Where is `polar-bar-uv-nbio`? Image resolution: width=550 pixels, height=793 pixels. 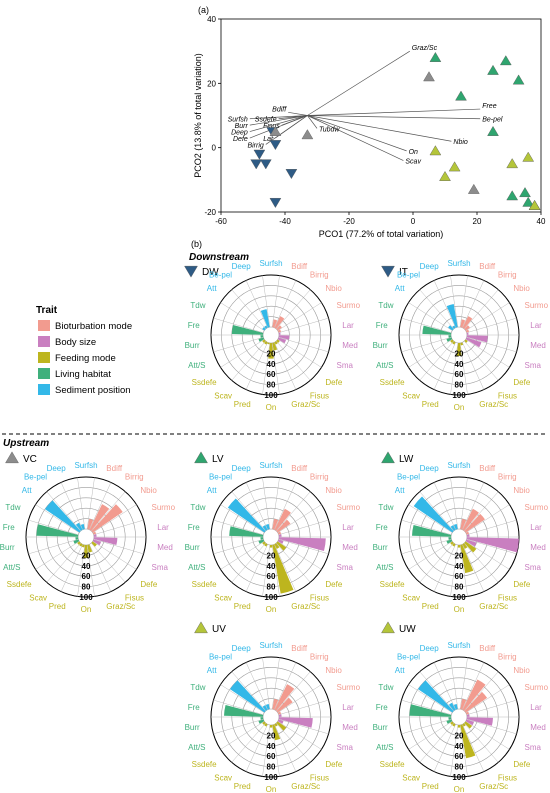 polar-bar-uv-nbio is located at coordinates (284, 705).